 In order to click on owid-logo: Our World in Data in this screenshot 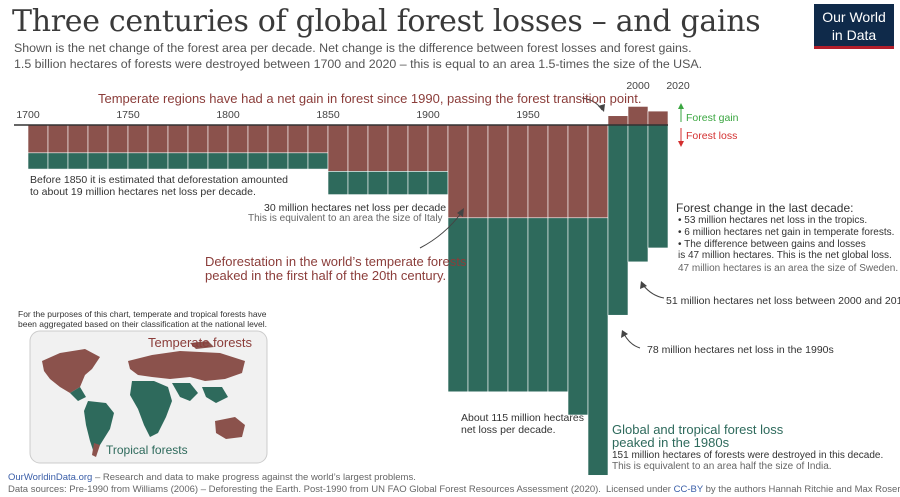, I will do `click(854, 26)`.